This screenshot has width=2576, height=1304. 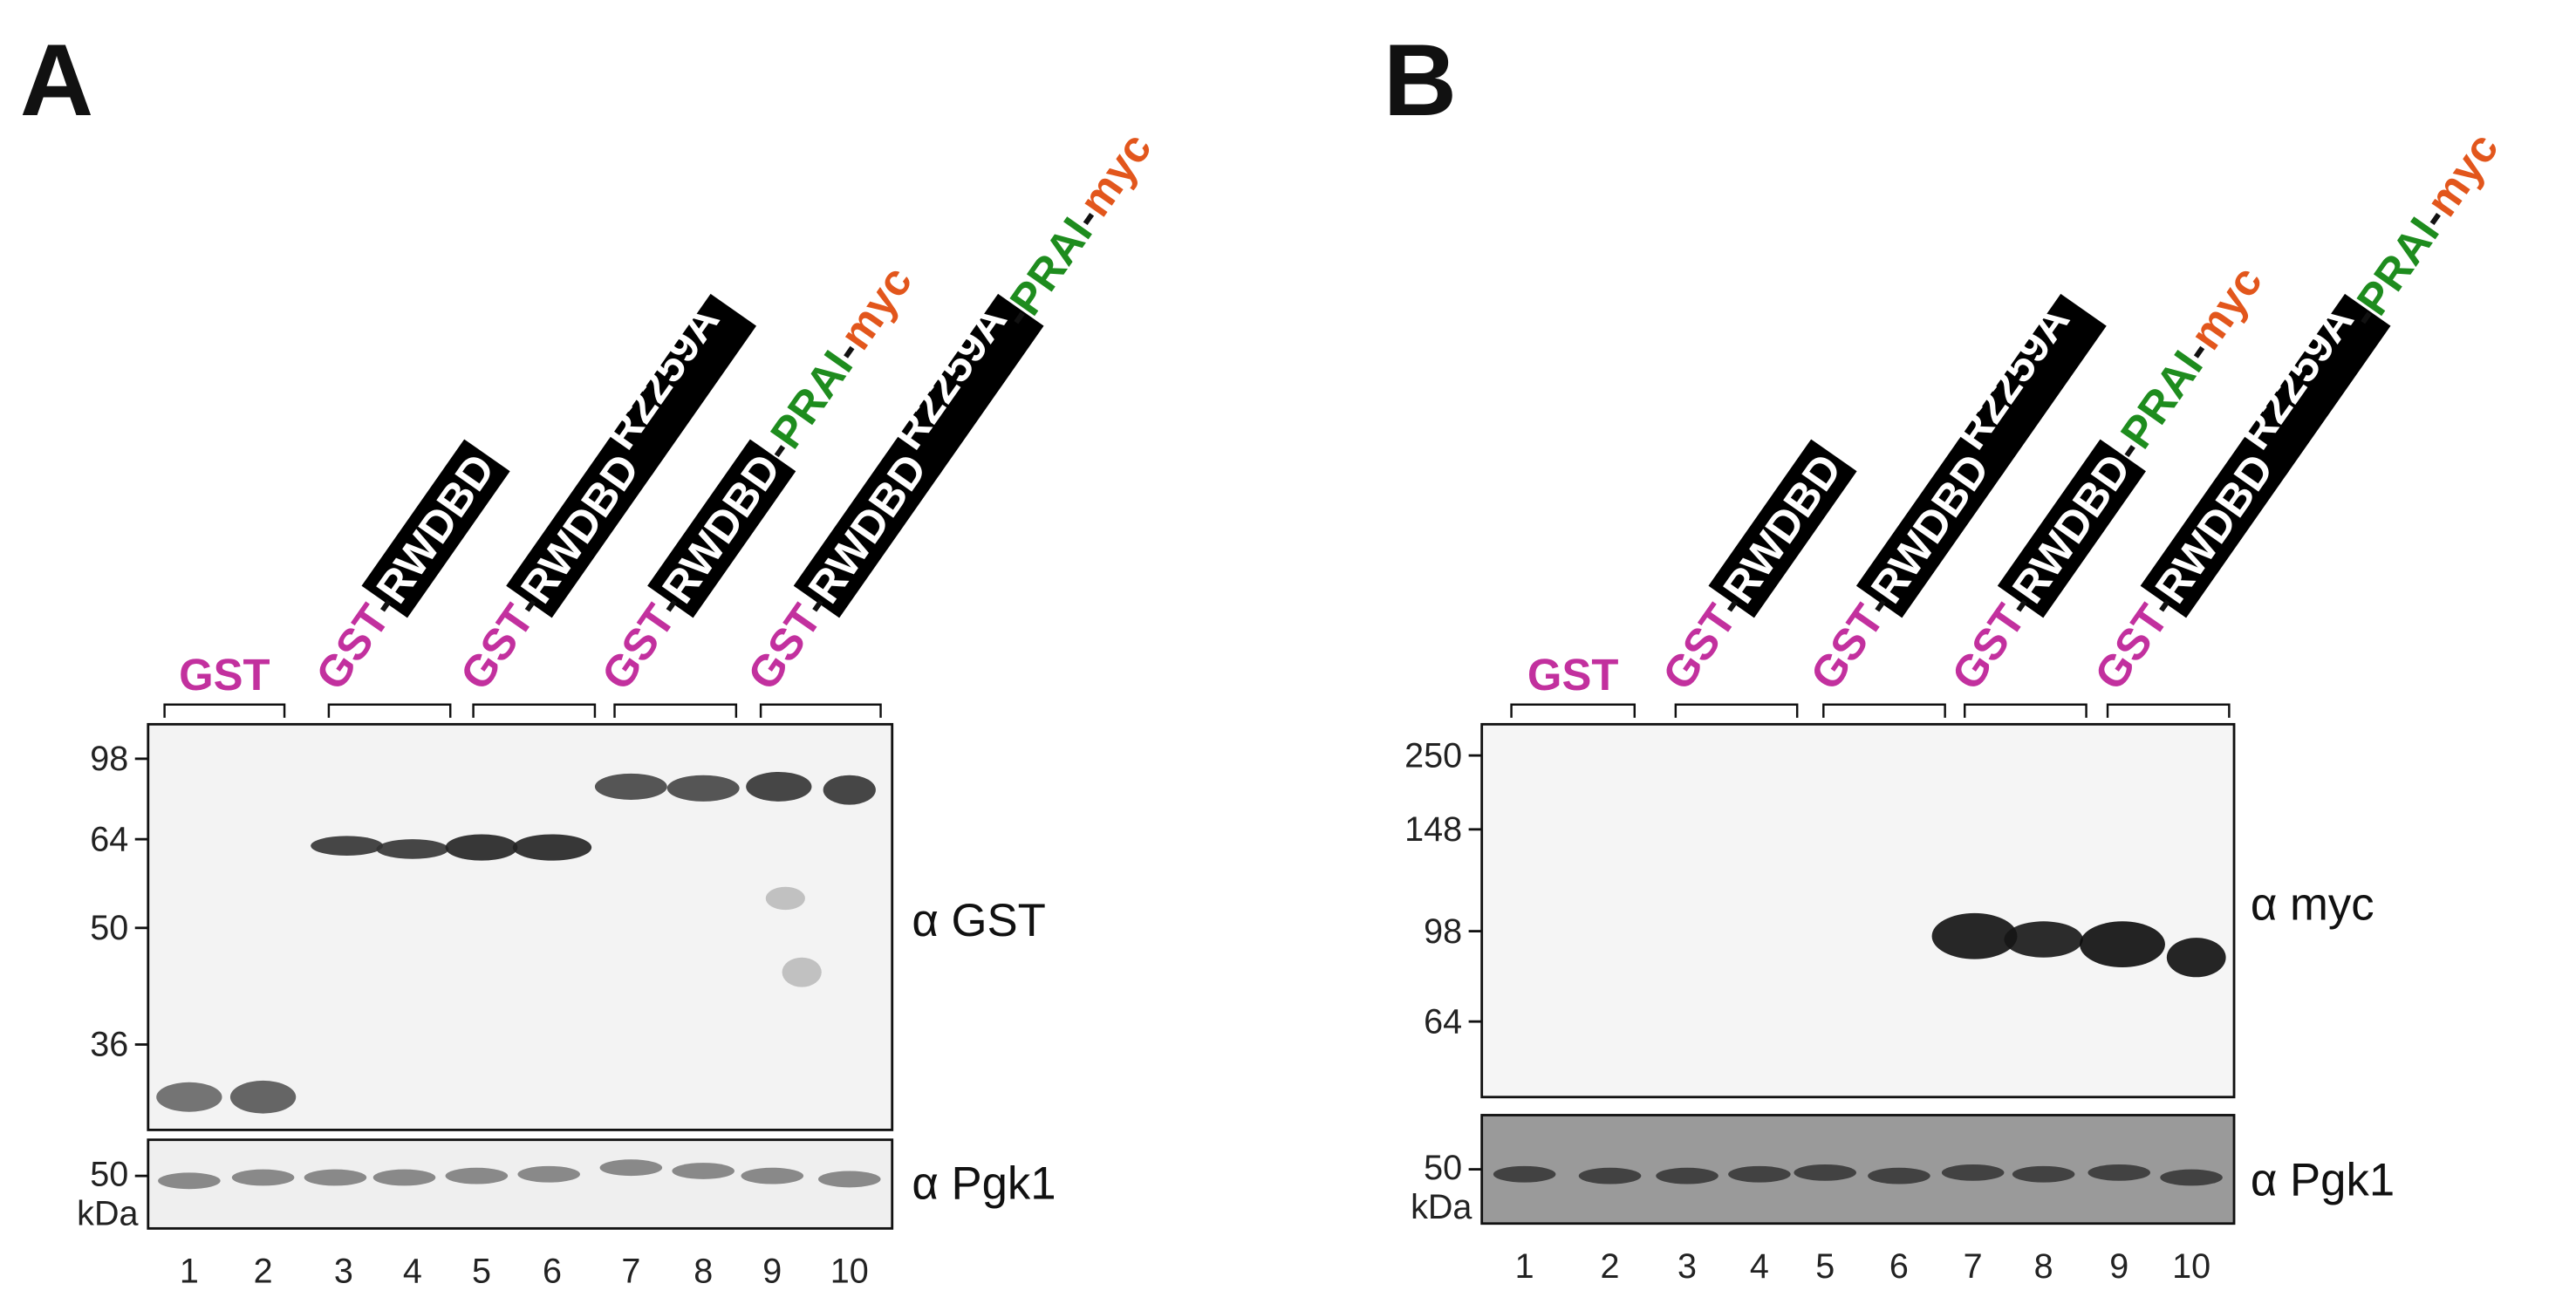 What do you see at coordinates (1858, 910) in the screenshot?
I see `blot` at bounding box center [1858, 910].